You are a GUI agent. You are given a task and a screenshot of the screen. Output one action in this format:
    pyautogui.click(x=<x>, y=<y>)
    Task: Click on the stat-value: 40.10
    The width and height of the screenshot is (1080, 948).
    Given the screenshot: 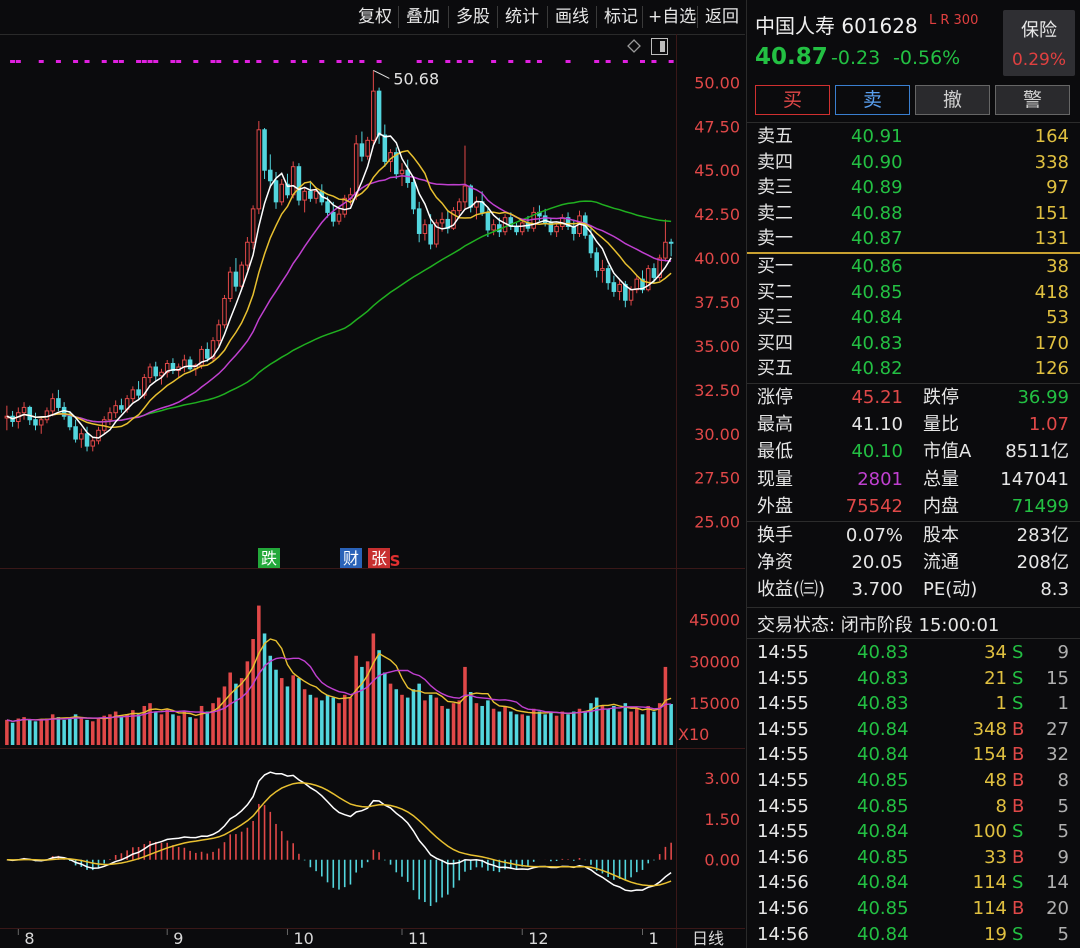 What is the action you would take?
    pyautogui.click(x=877, y=452)
    